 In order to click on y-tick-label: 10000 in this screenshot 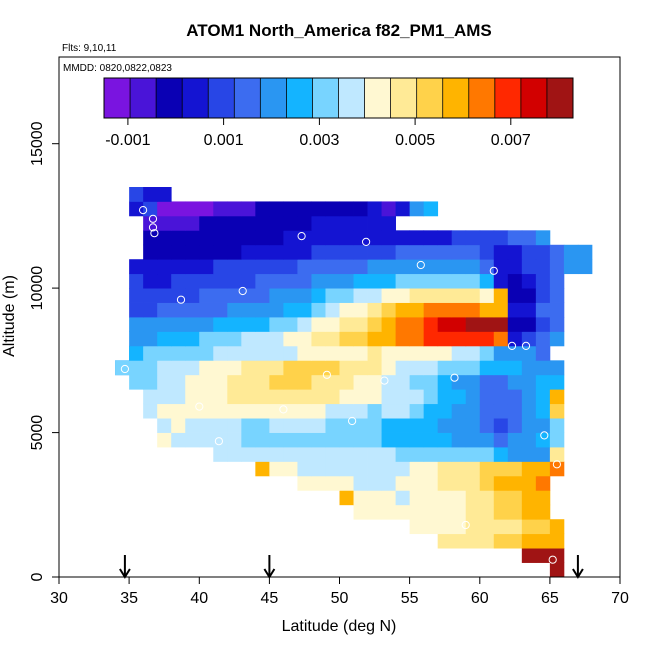, I will do `click(37, 288)`.